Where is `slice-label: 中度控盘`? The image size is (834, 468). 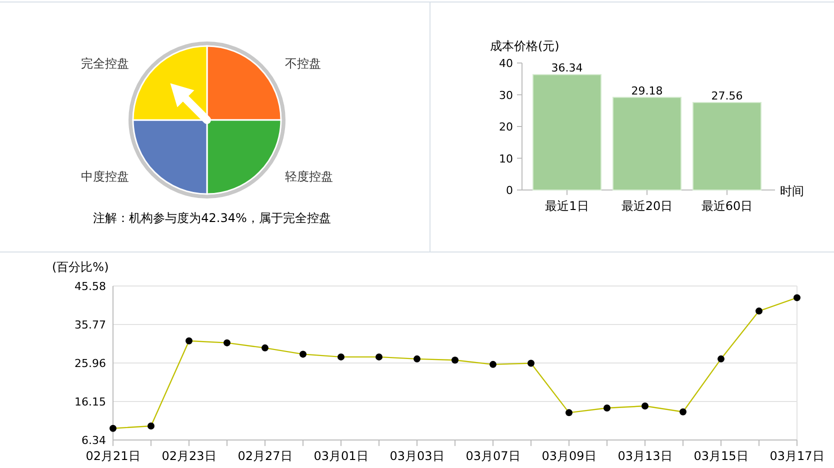 slice-label: 中度控盘 is located at coordinates (105, 177).